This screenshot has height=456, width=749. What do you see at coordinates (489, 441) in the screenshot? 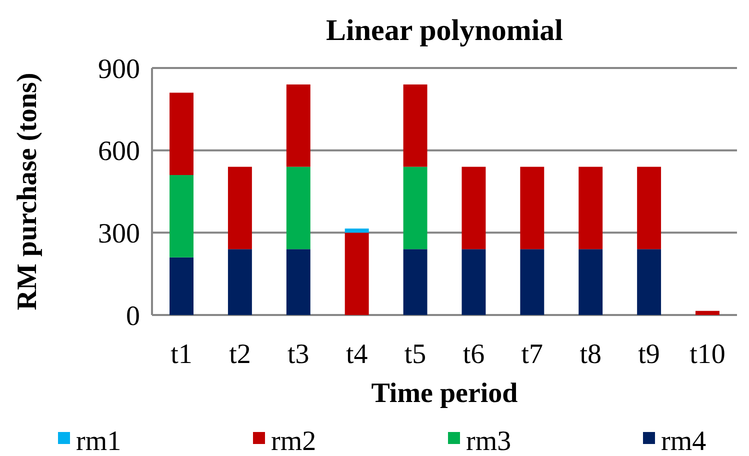
I see `legend-label: rm3` at bounding box center [489, 441].